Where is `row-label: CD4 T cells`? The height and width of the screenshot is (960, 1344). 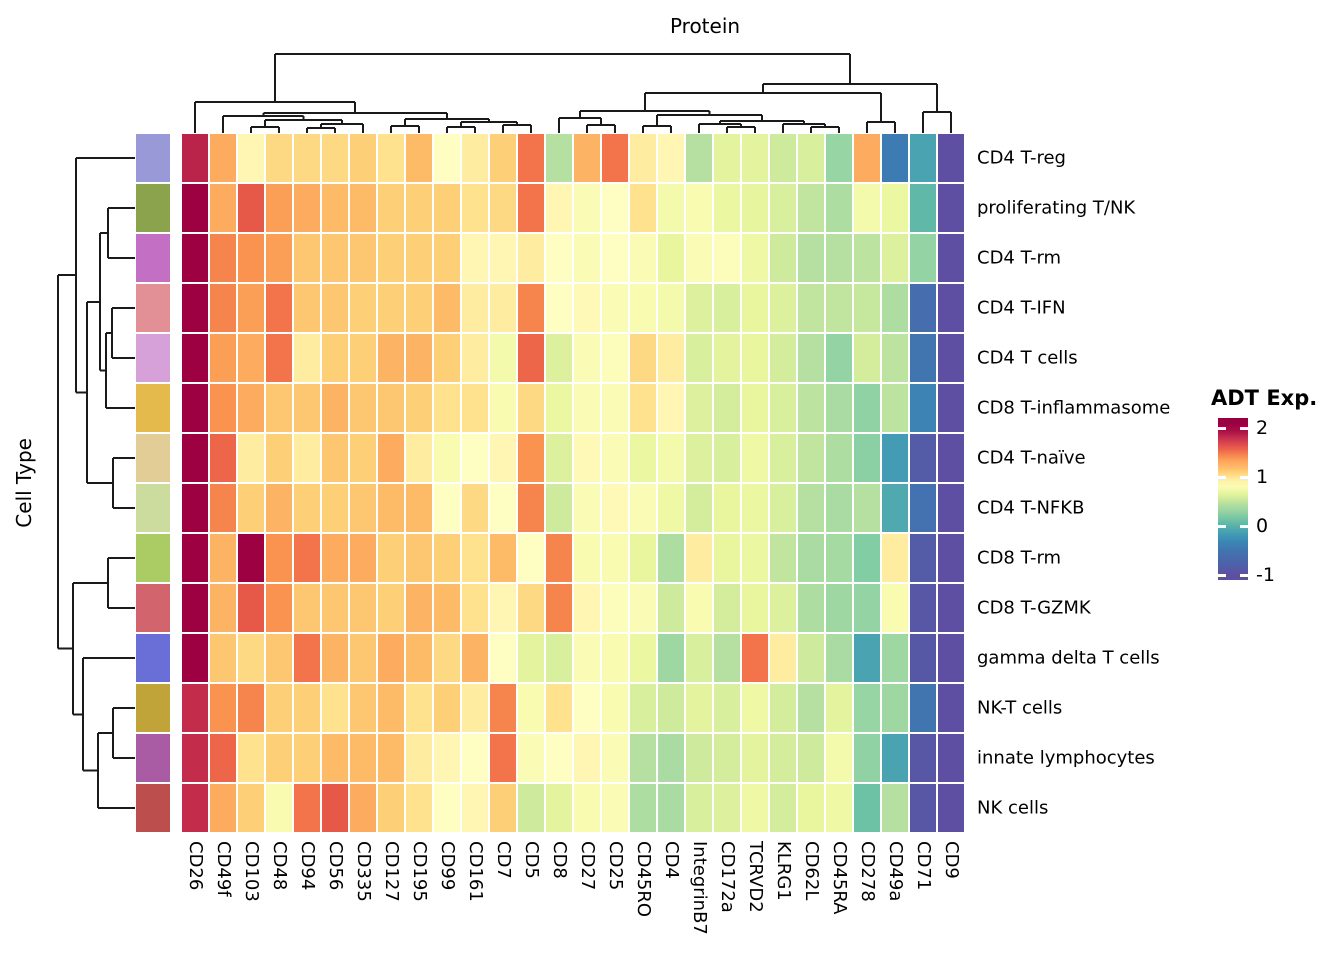 row-label: CD4 T cells is located at coordinates (1027, 358).